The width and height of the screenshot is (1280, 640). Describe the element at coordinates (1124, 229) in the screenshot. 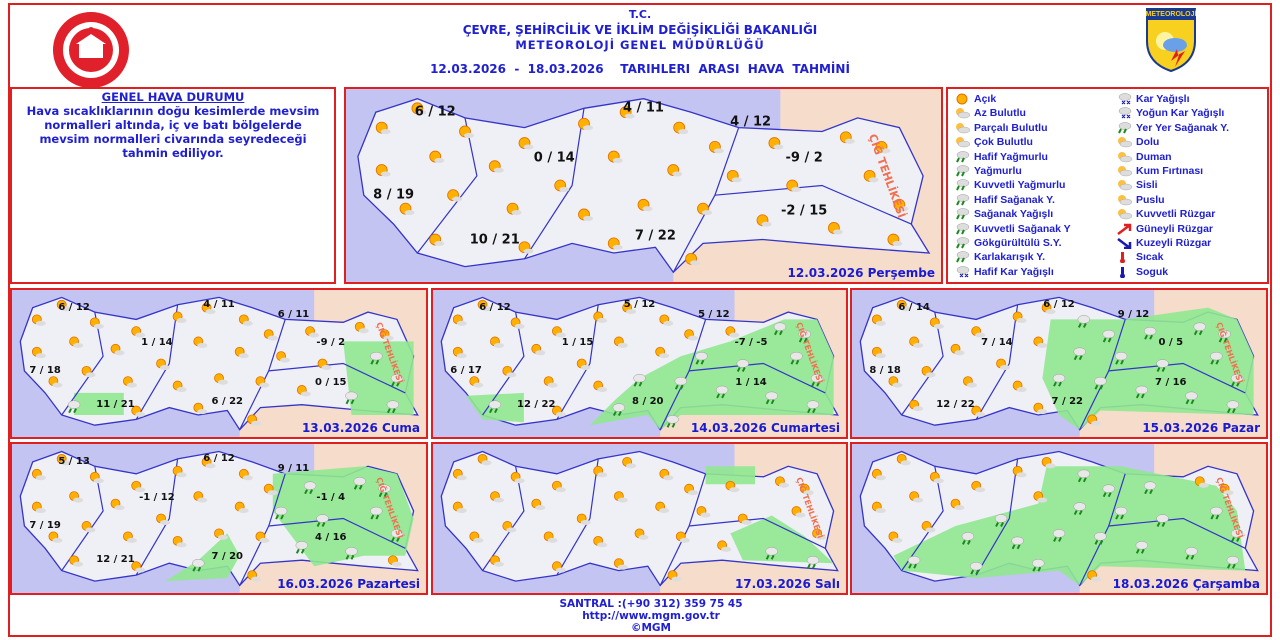

I see `south-wind-arrow-icon` at that location.